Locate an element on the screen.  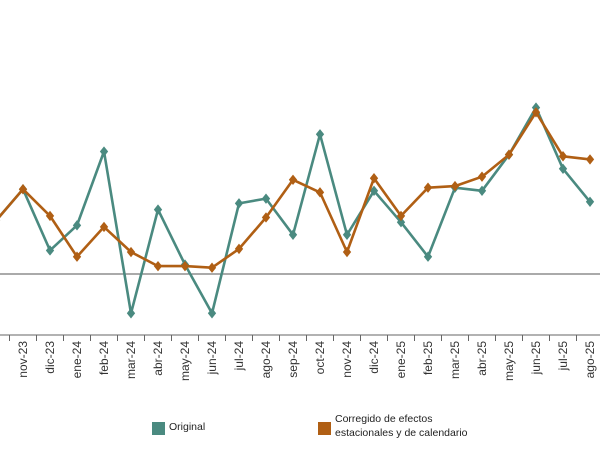
x-tick-label: nov-23 is located at coordinates (23, 359).